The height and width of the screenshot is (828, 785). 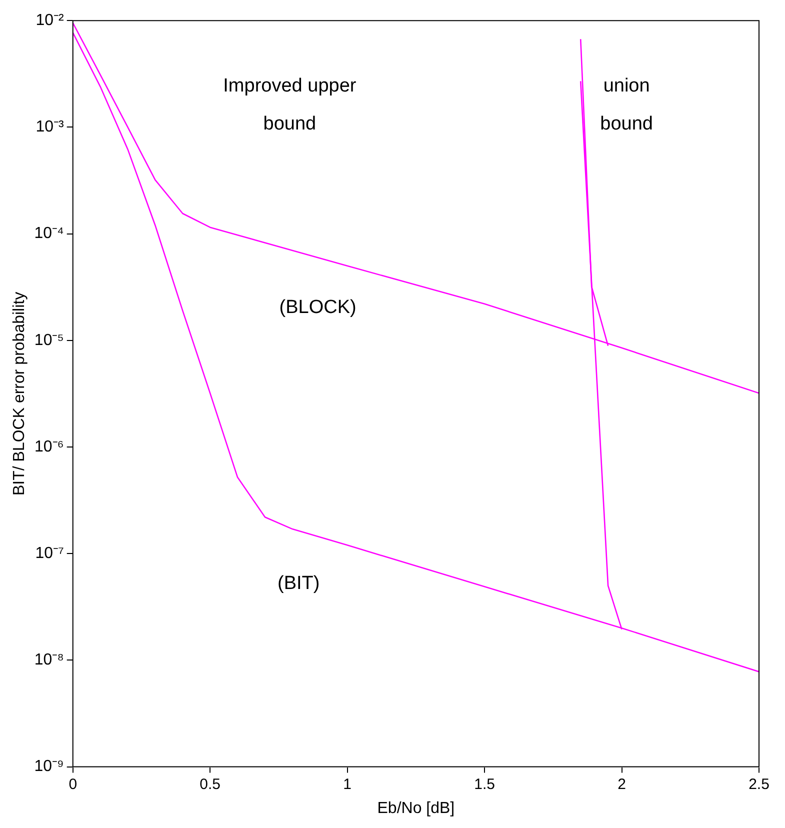 I want to click on x-axis-title: Eb/No [dB], so click(x=416, y=808).